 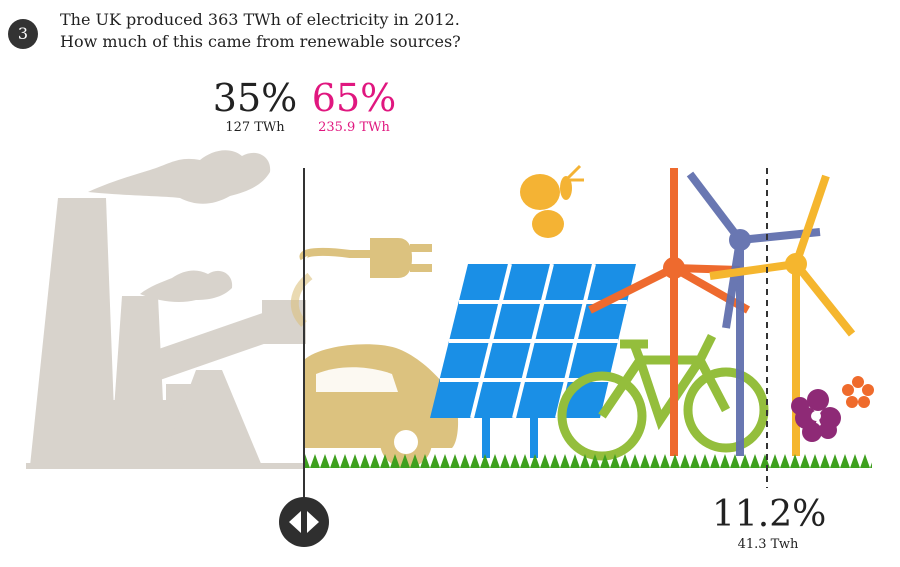 What do you see at coordinates (228, 383) in the screenshot?
I see `oil-pump-icon` at bounding box center [228, 383].